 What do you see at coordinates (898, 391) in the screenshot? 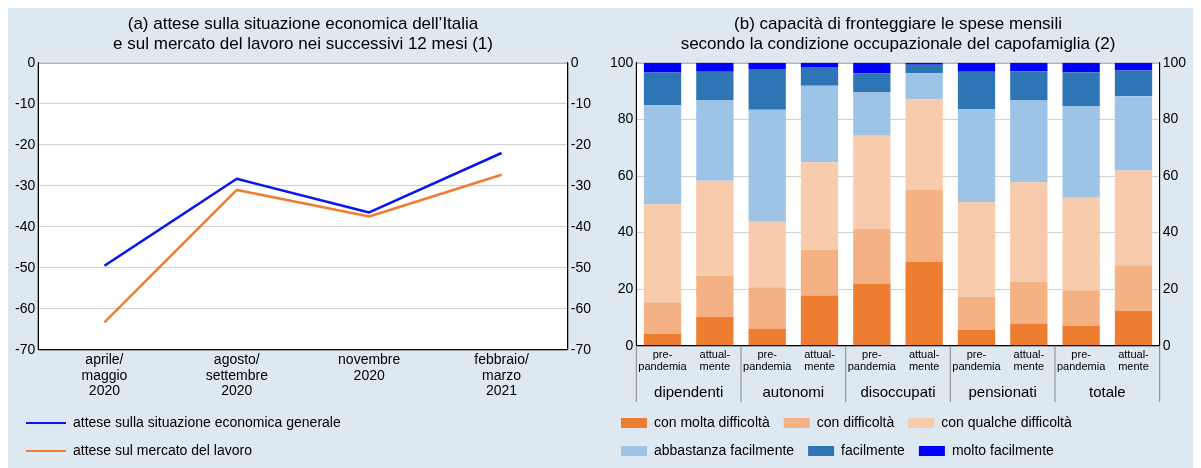
I see `text: disoccupati` at bounding box center [898, 391].